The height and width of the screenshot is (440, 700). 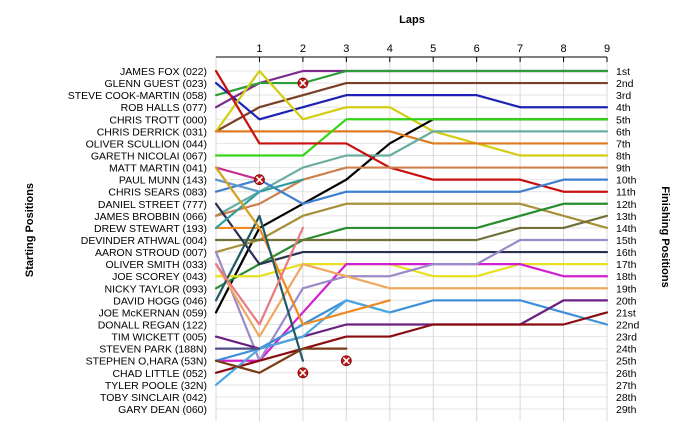 I want to click on finishing-position-label: 14th, so click(x=626, y=229).